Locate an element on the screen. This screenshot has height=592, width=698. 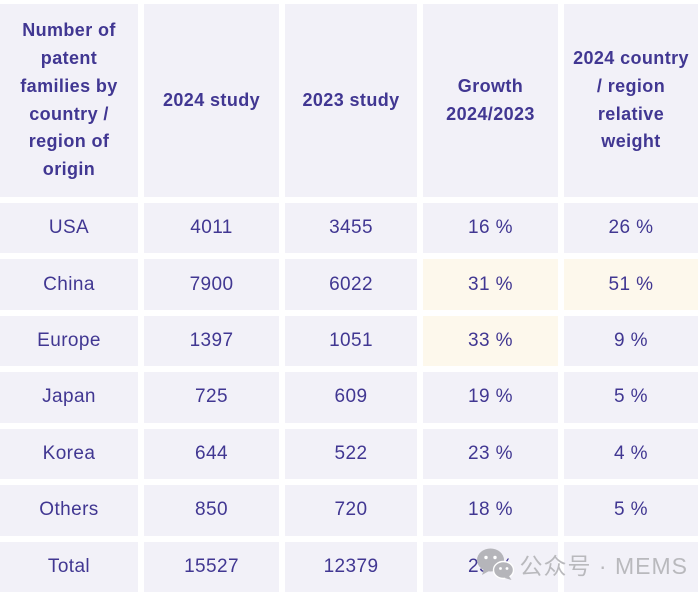
row-korea-label: Korea is located at coordinates (69, 454).